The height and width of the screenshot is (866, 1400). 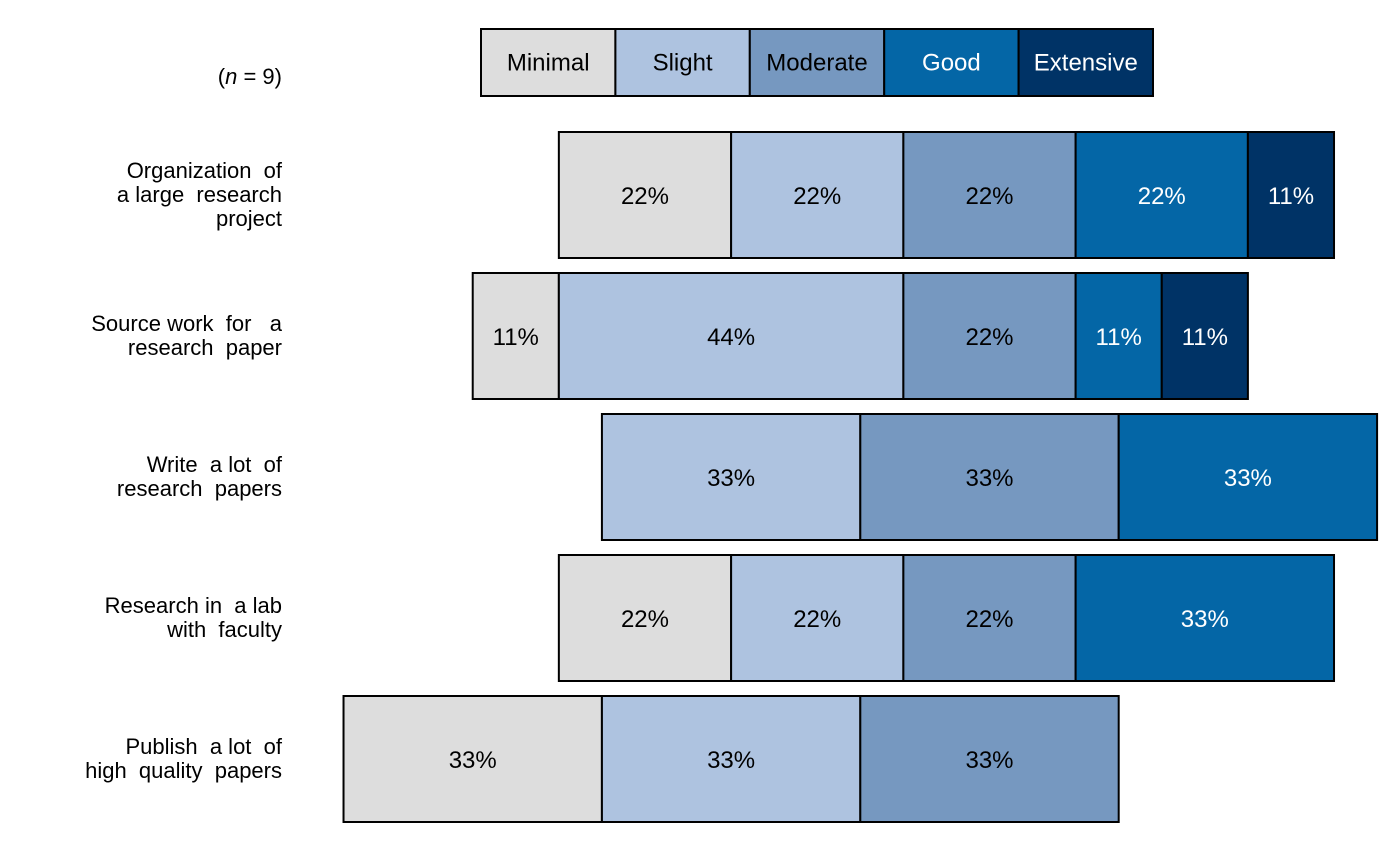 I want to click on legend-swatch-extensive, so click(x=1085, y=62).